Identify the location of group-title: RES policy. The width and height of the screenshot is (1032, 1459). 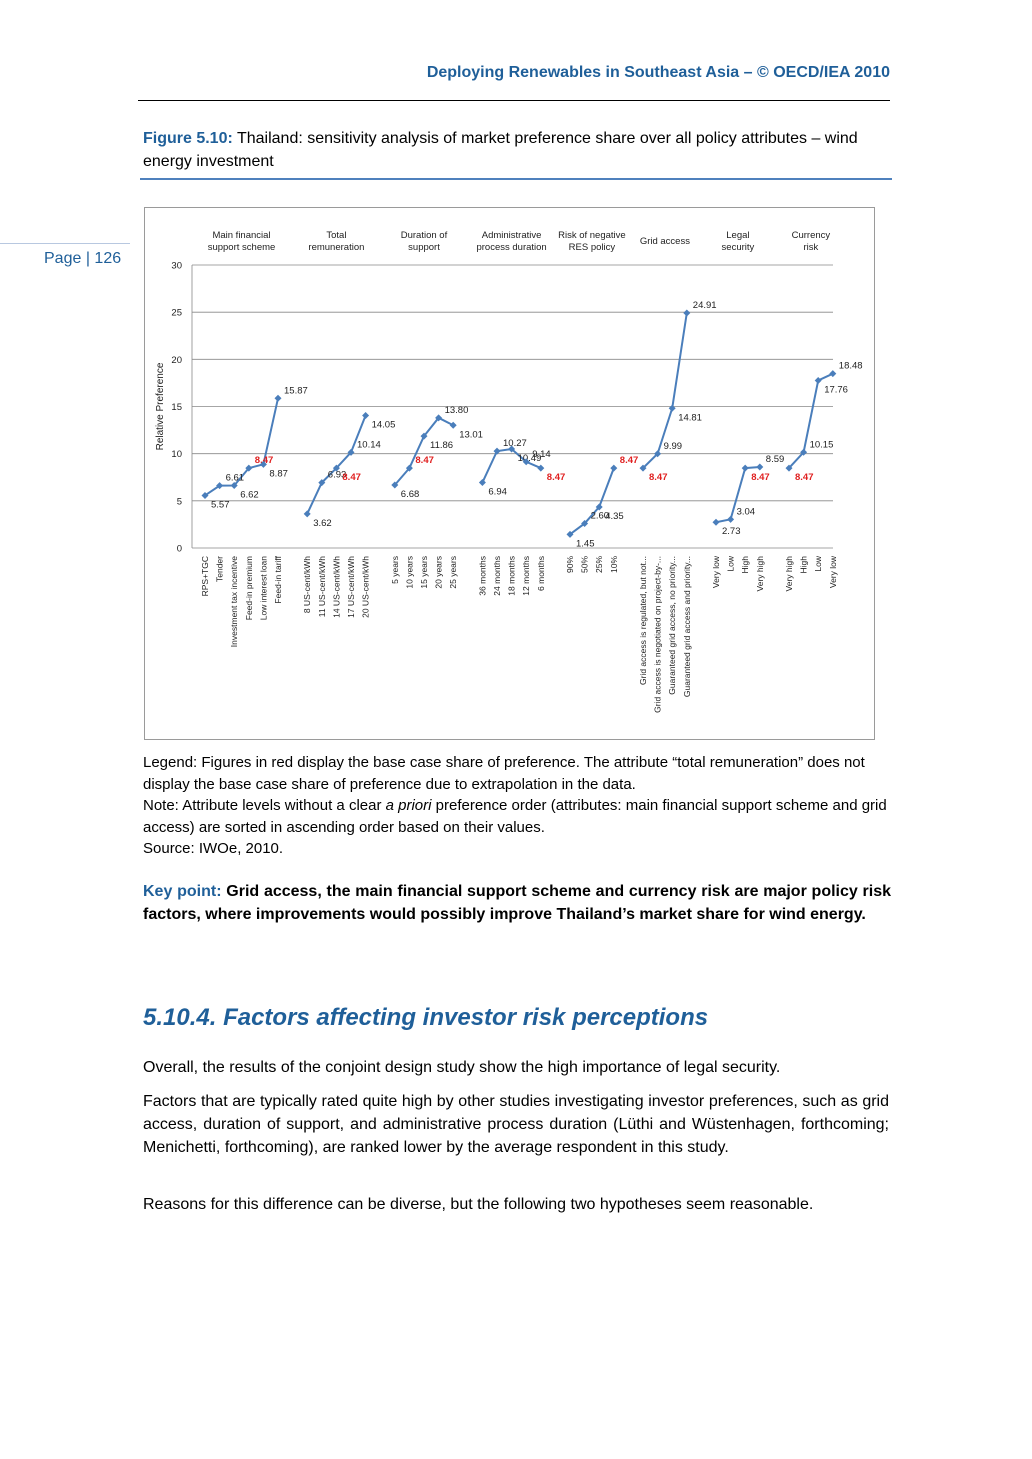
(592, 247).